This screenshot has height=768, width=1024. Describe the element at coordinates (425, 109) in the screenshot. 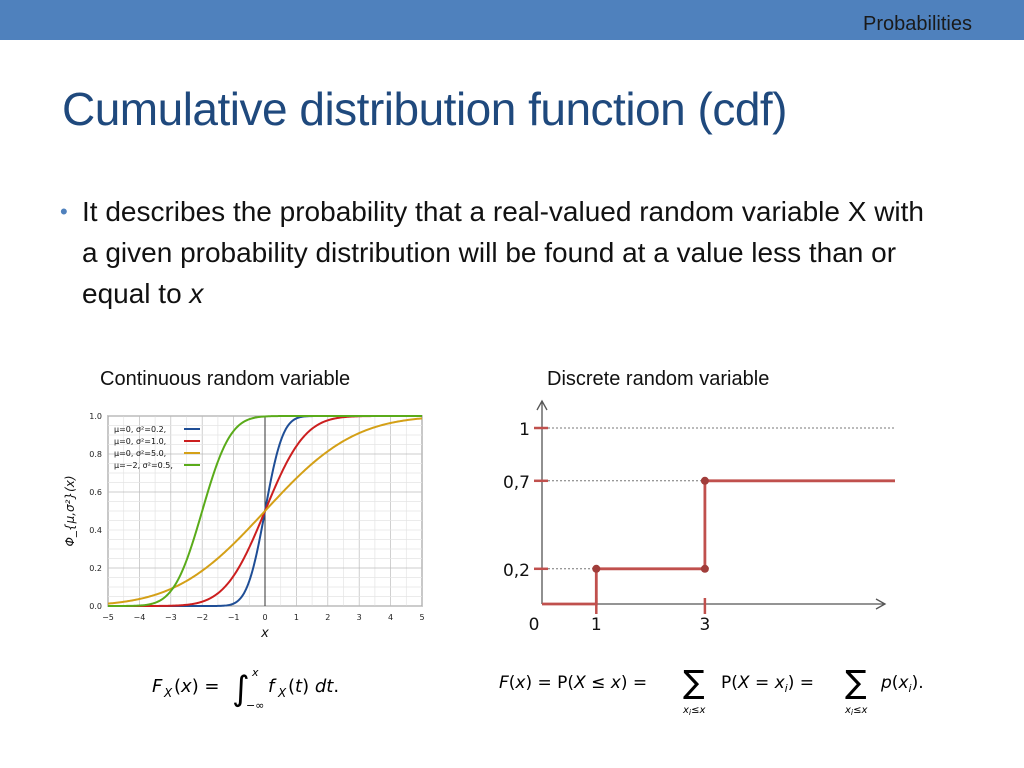

I see `slide-title: Cumulative distribution function (cdf)` at that location.